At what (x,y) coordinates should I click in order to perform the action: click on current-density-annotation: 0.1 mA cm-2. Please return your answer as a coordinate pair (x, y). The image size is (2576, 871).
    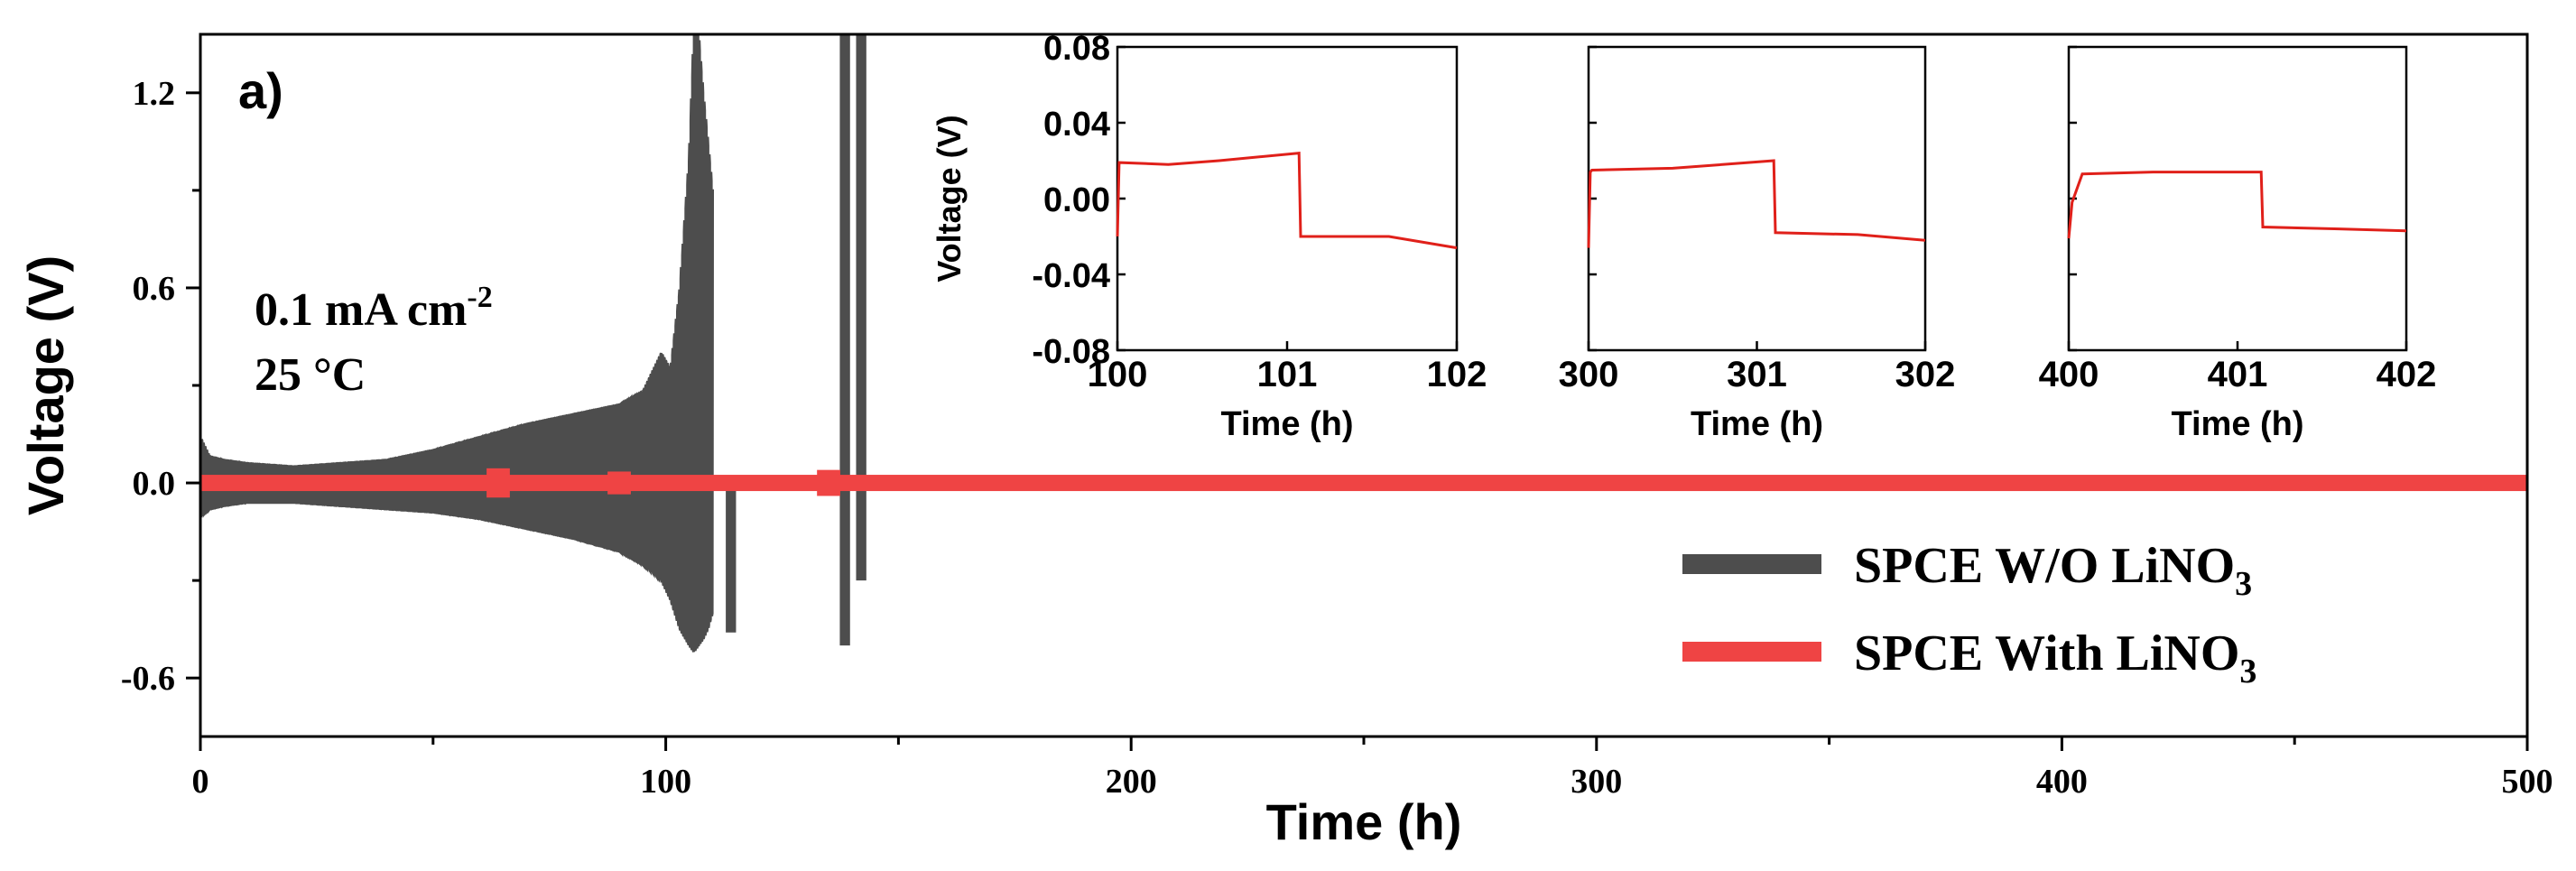
    Looking at the image, I should click on (374, 308).